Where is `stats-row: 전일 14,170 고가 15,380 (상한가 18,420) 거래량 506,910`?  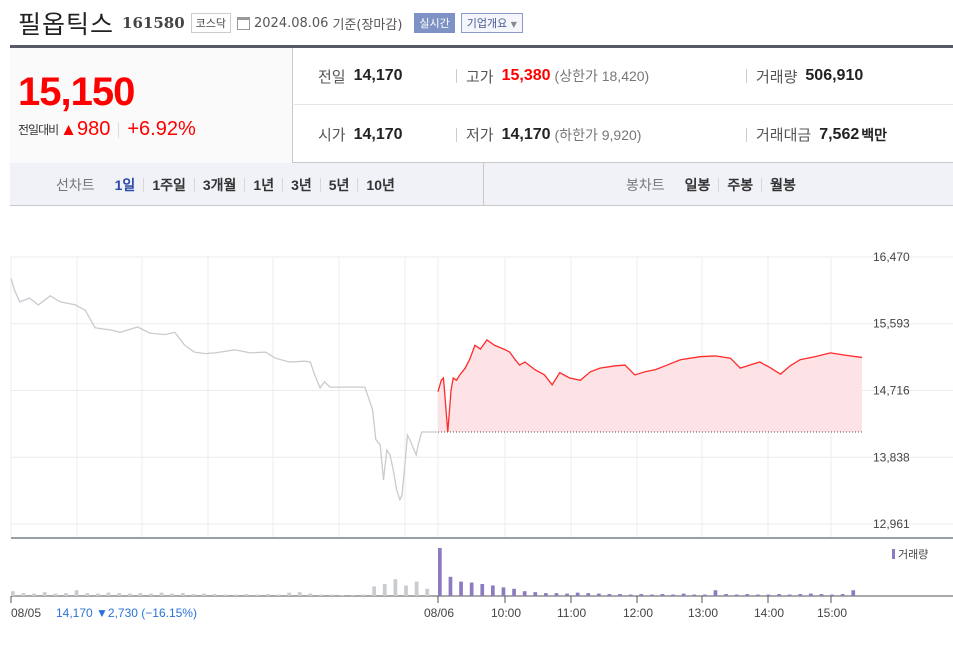 stats-row: 전일 14,170 고가 15,380 (상한가 18,420) 거래량 506,910 is located at coordinates (623, 76).